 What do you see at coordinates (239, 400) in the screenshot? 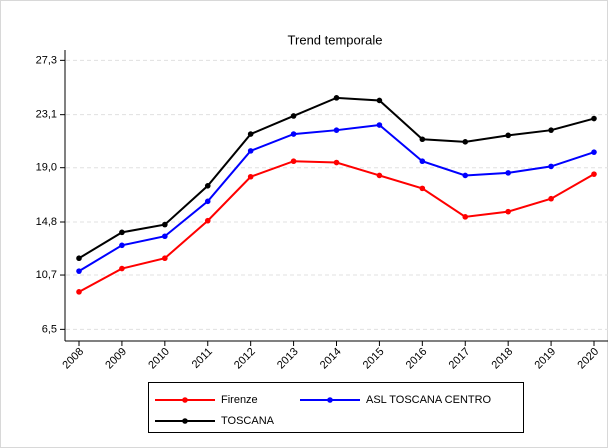
I see `legend-label: Firenze` at bounding box center [239, 400].